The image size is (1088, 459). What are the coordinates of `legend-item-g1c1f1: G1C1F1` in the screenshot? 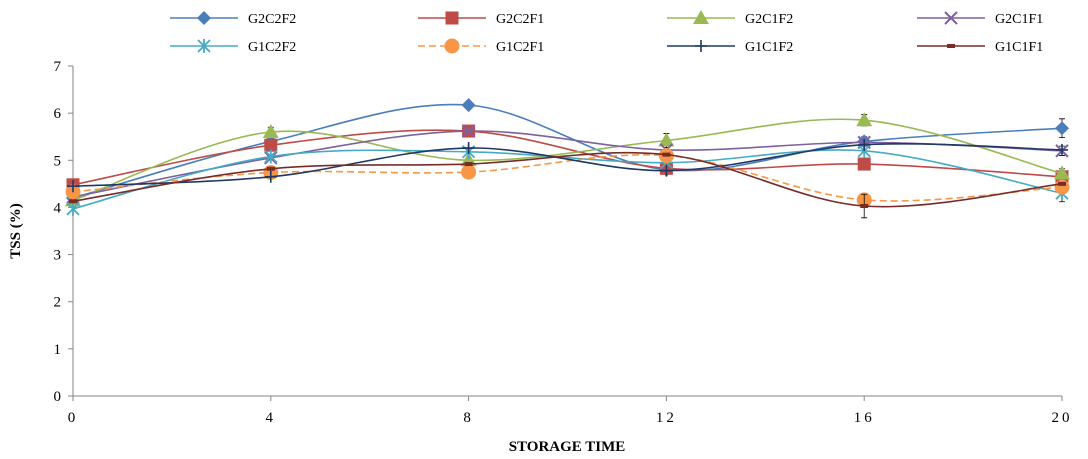 It's located at (980, 47).